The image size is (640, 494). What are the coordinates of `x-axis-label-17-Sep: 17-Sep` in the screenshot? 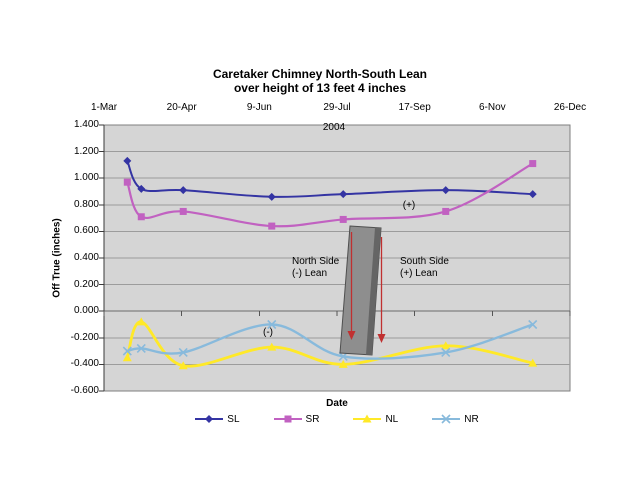 It's located at (414, 107).